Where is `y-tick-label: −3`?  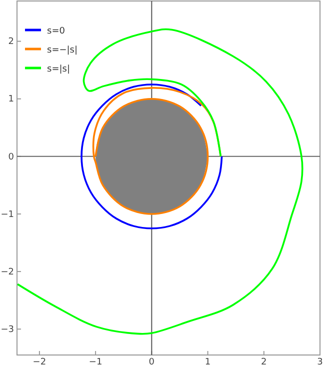
y-tick-label: −3 is located at coordinates (7, 329).